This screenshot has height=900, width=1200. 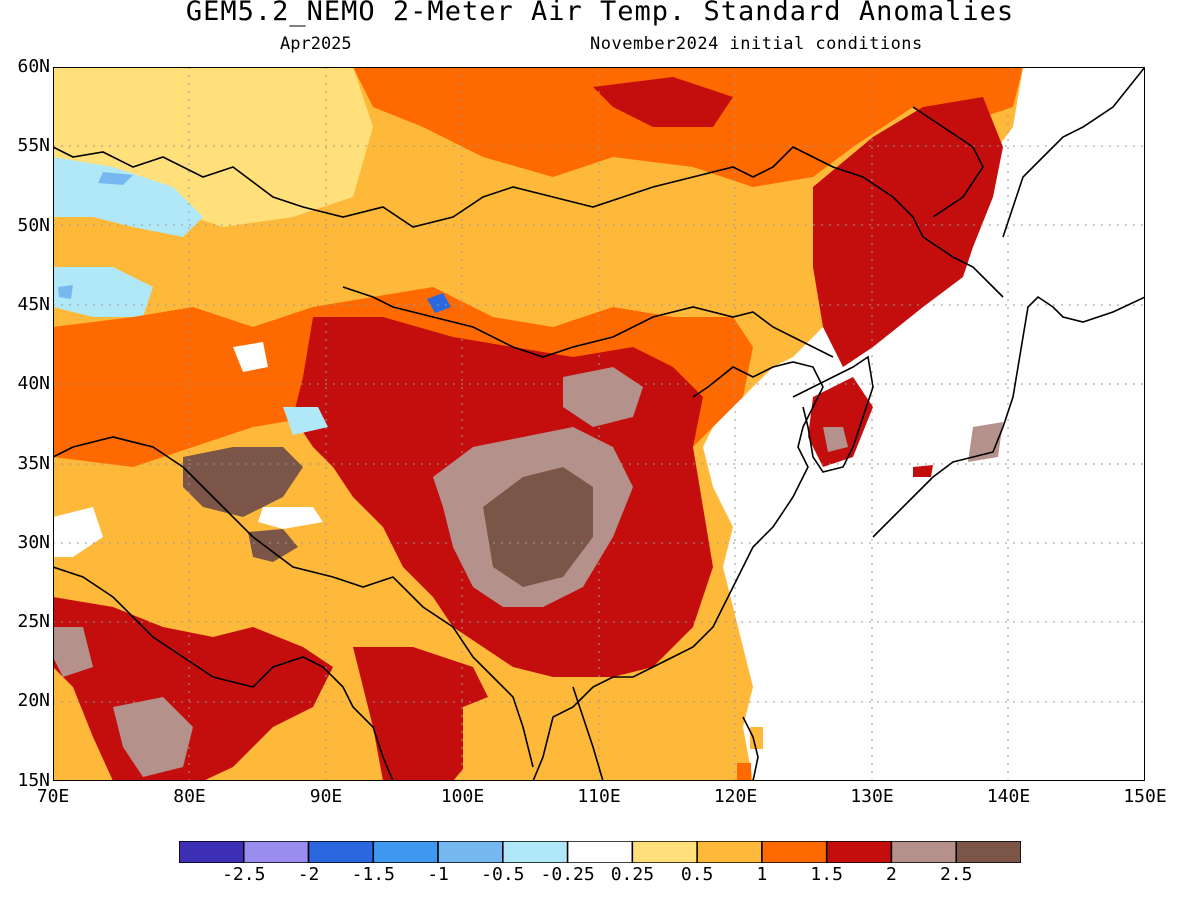 What do you see at coordinates (244, 874) in the screenshot?
I see `colorbar-tick-label: -2.5` at bounding box center [244, 874].